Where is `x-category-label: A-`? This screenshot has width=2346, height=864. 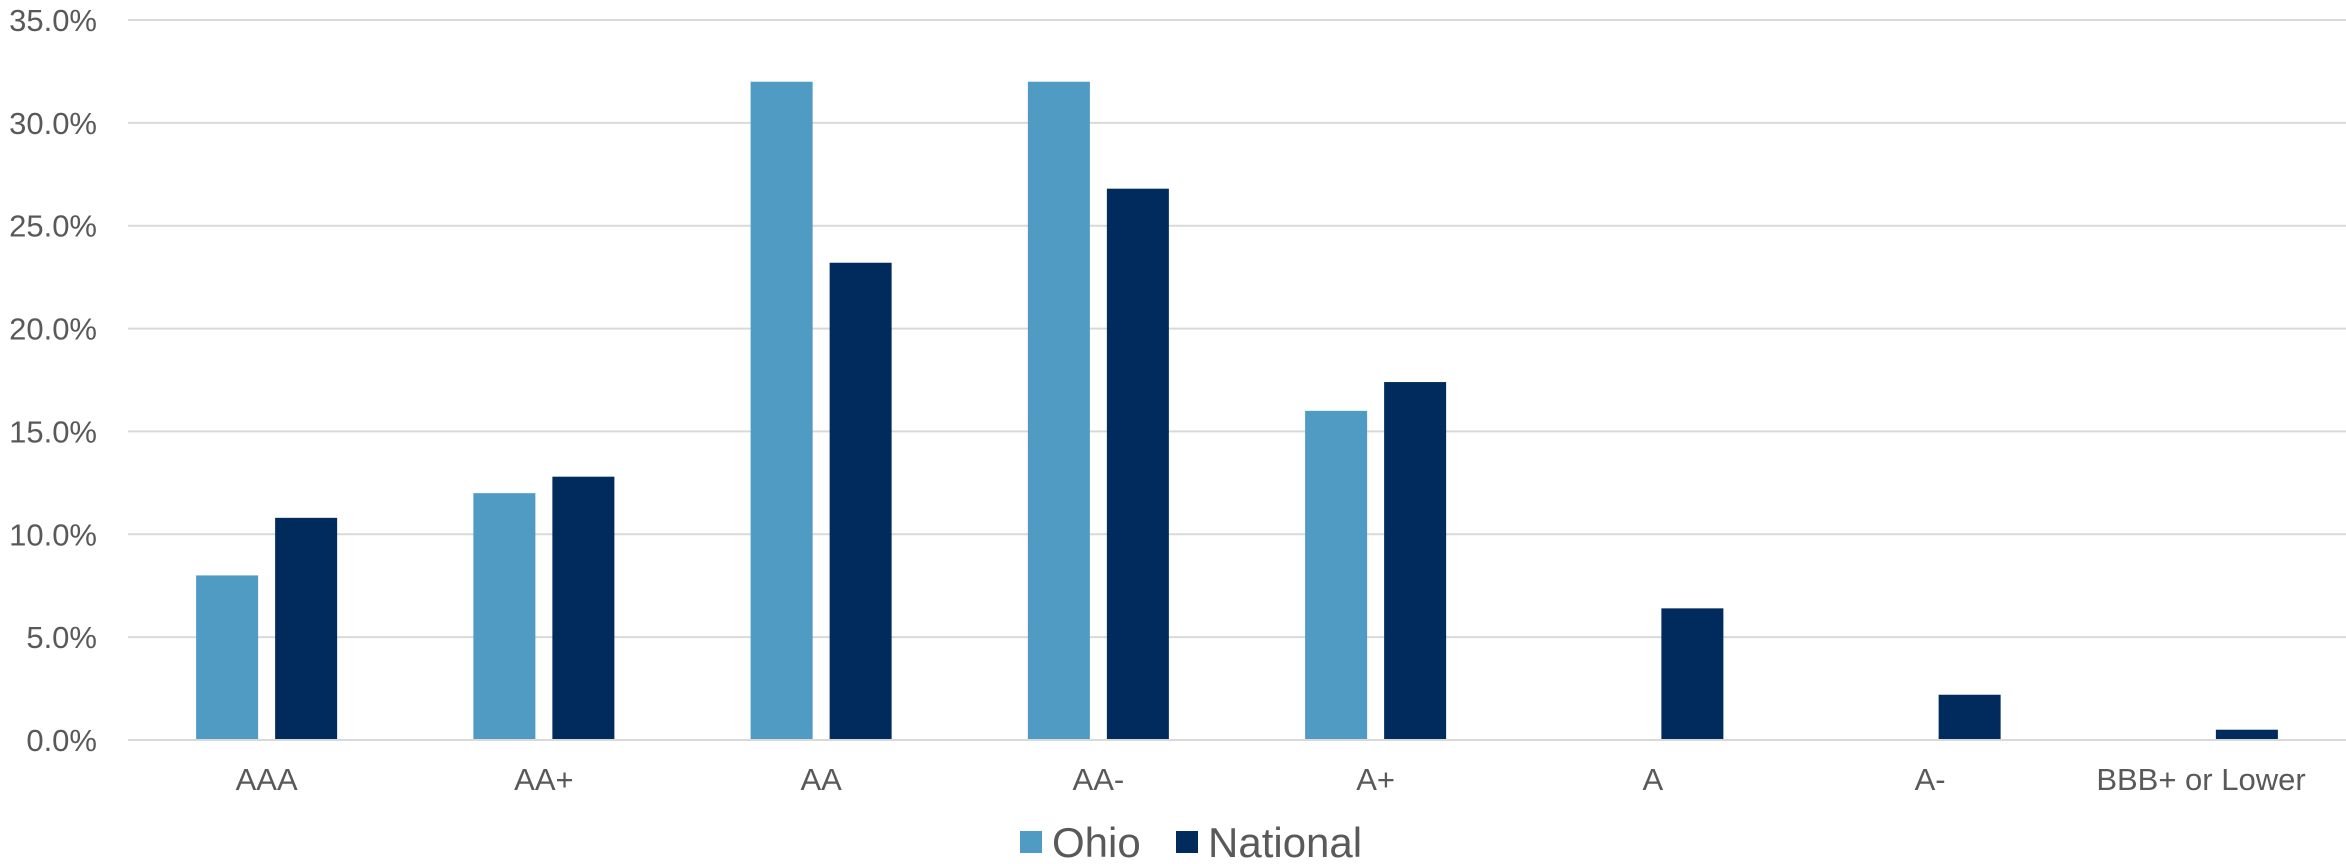 x-category-label: A- is located at coordinates (1930, 779).